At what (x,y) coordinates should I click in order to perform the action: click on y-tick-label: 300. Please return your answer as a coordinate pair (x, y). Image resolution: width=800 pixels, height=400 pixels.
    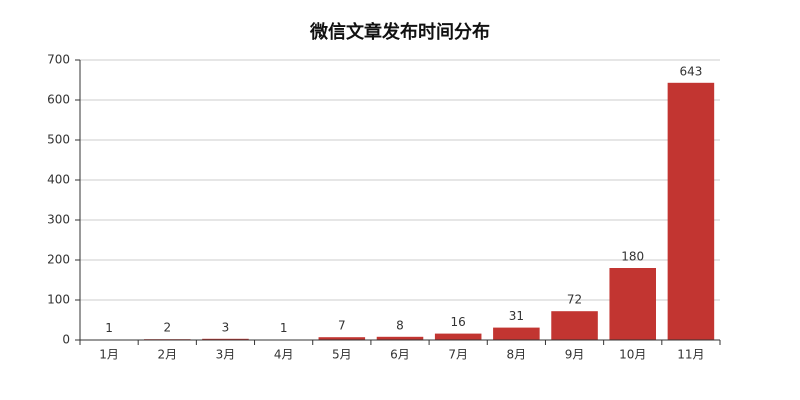
    Looking at the image, I should click on (58, 220).